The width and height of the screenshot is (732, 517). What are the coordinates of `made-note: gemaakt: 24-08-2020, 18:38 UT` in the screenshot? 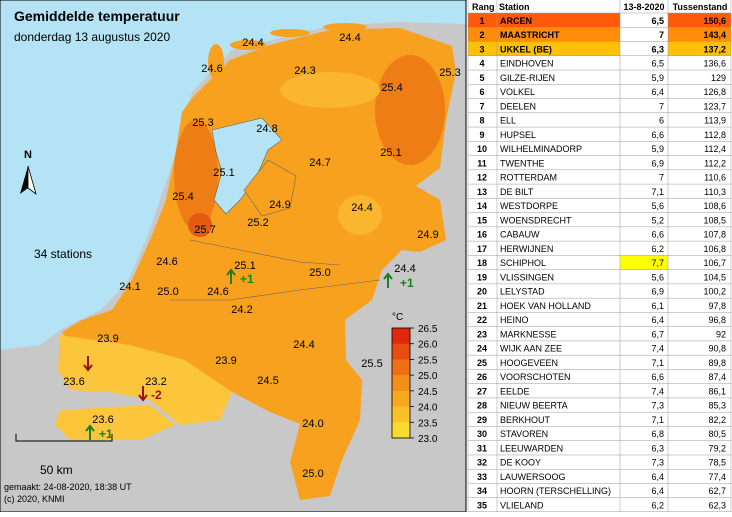 It's located at (68, 487).